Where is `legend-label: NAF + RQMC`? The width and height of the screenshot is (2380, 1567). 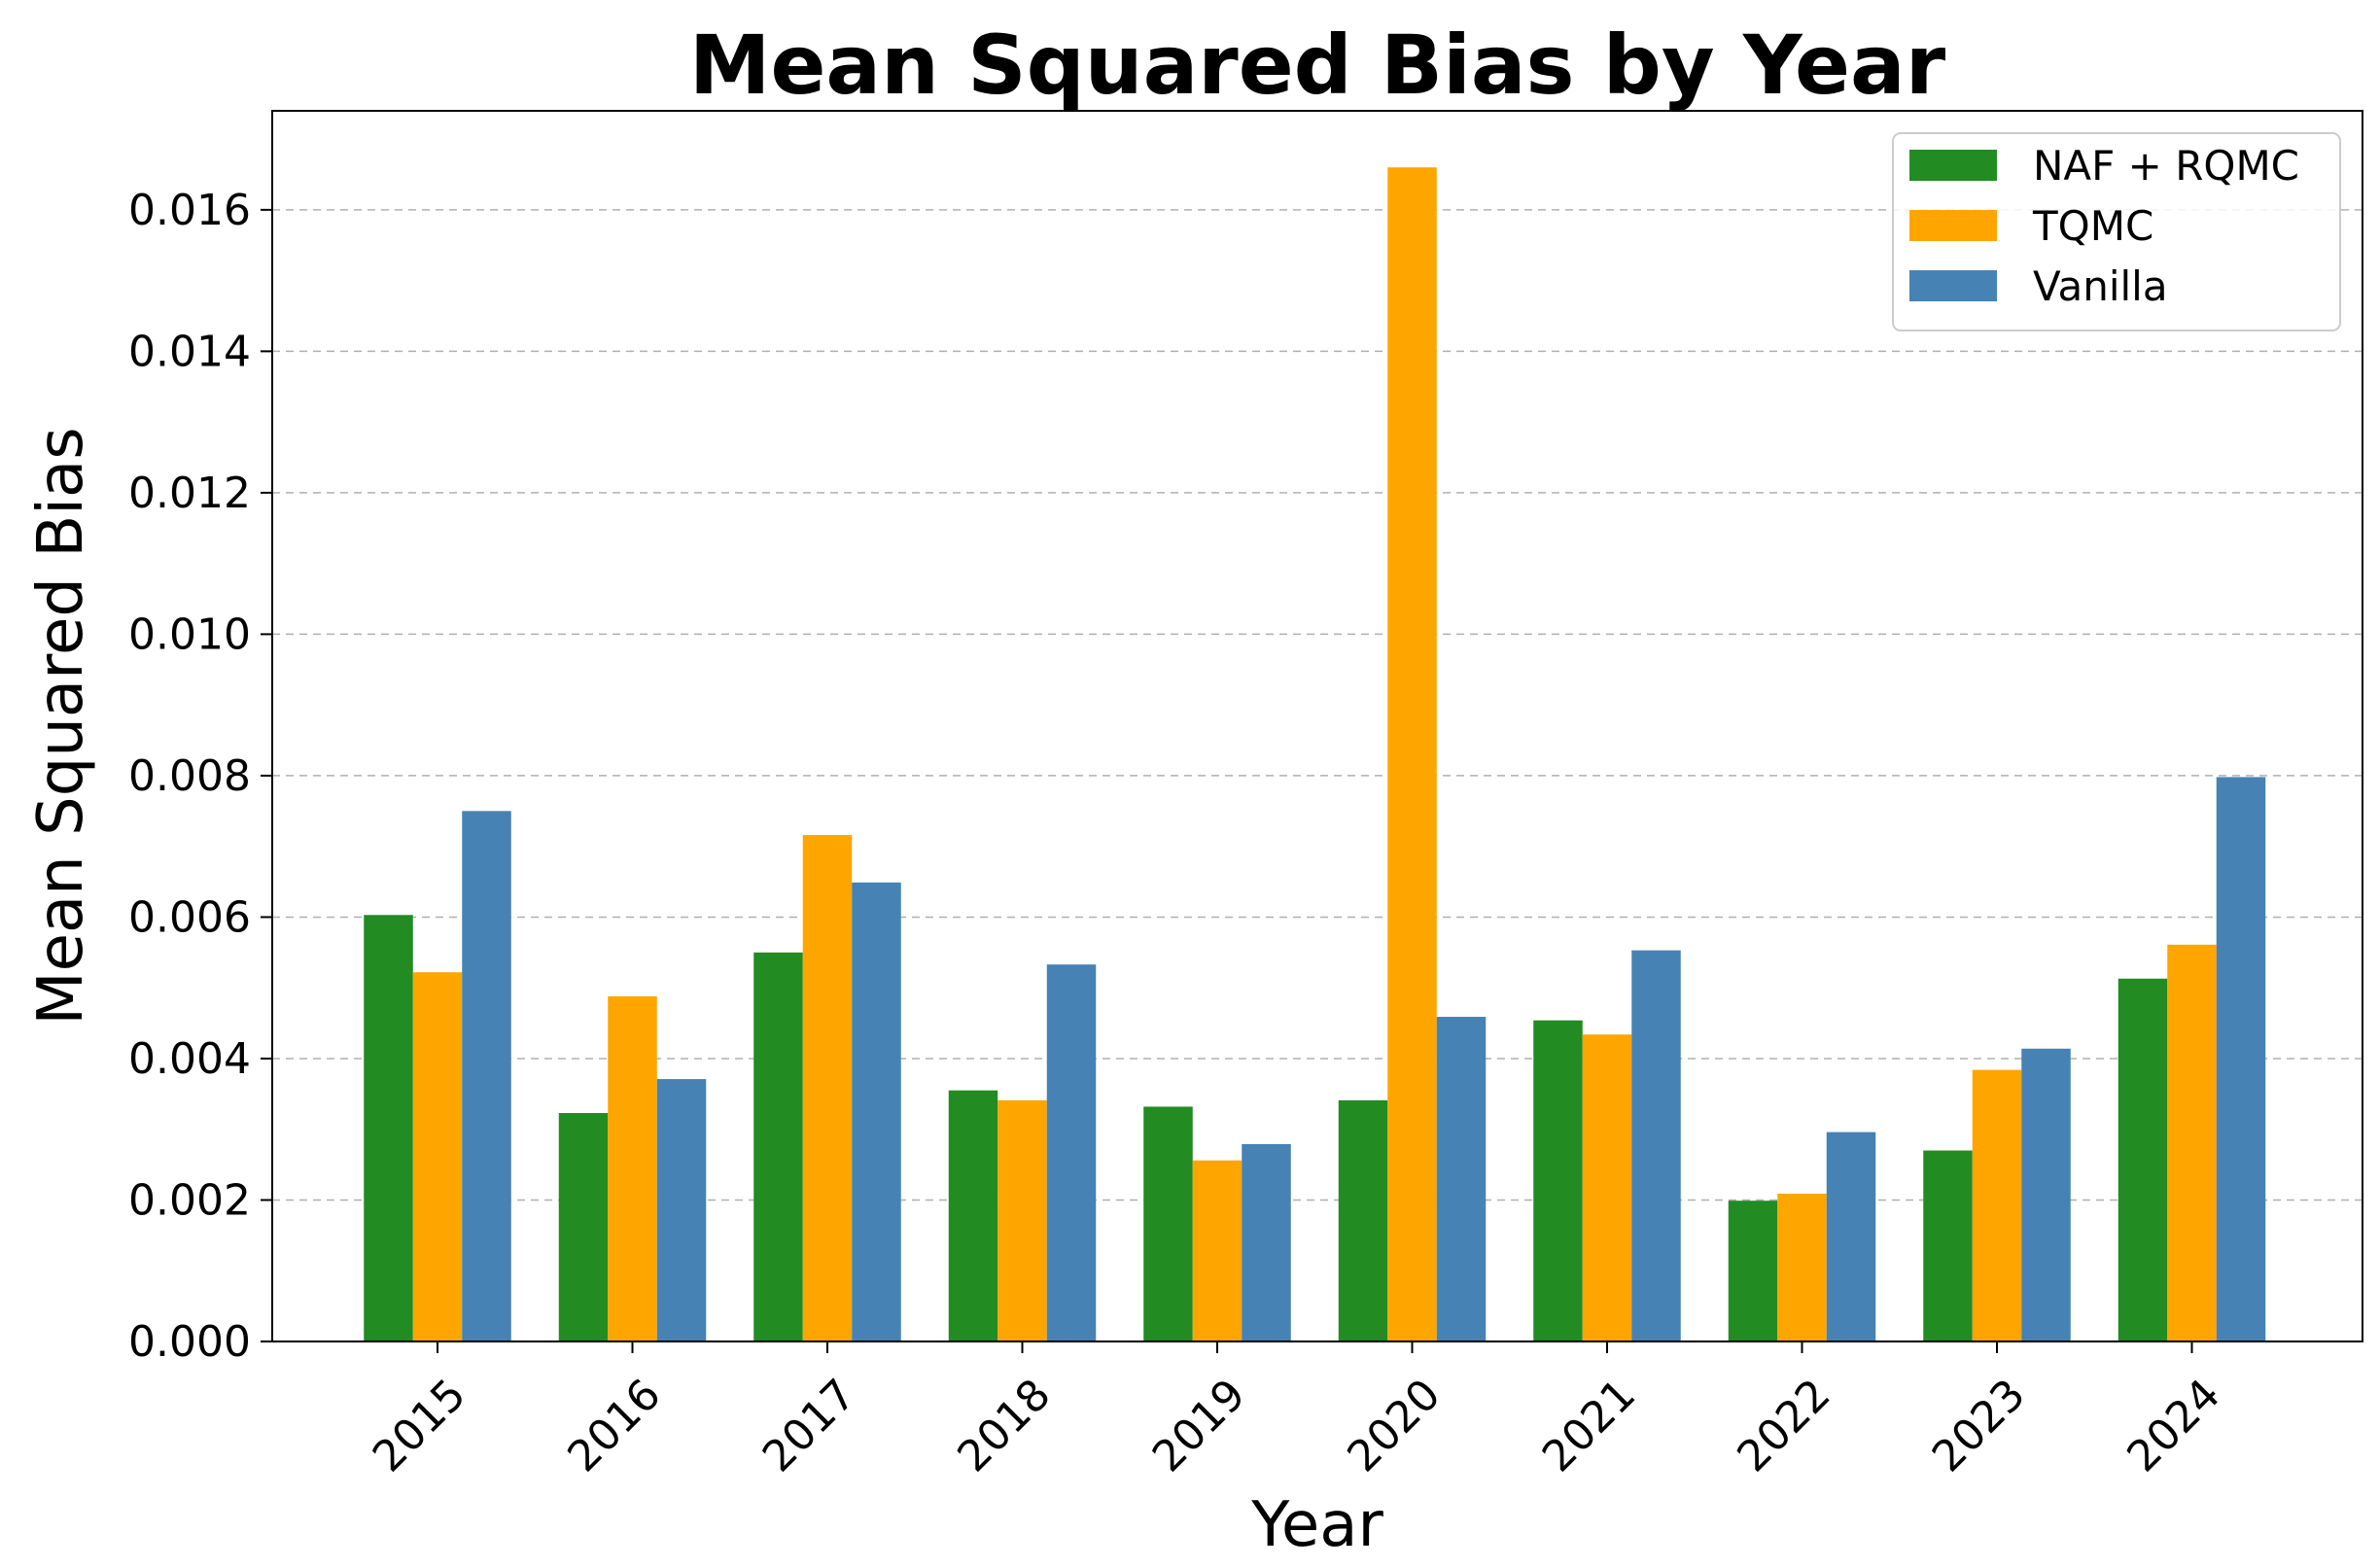 legend-label: NAF + RQMC is located at coordinates (2166, 166).